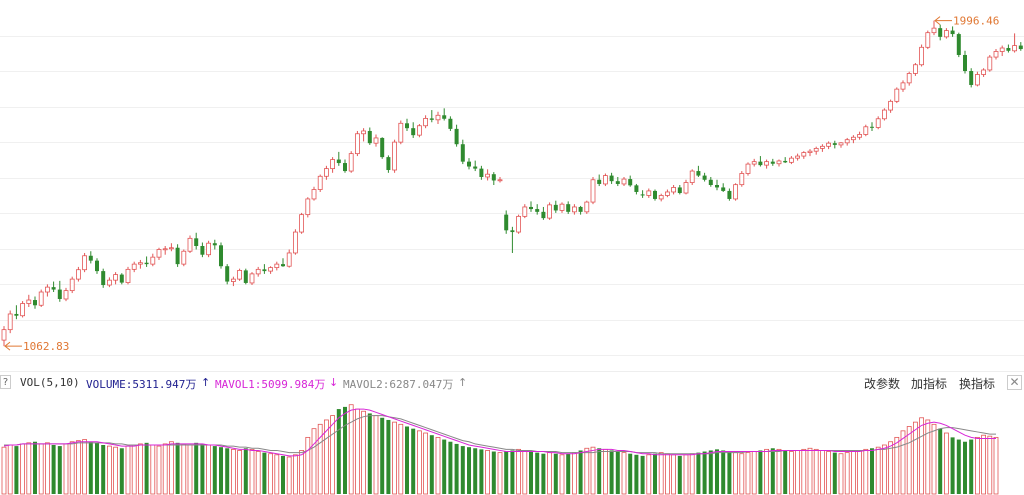  What do you see at coordinates (929, 384) in the screenshot?
I see `add-indicator-button: 加指标` at bounding box center [929, 384].